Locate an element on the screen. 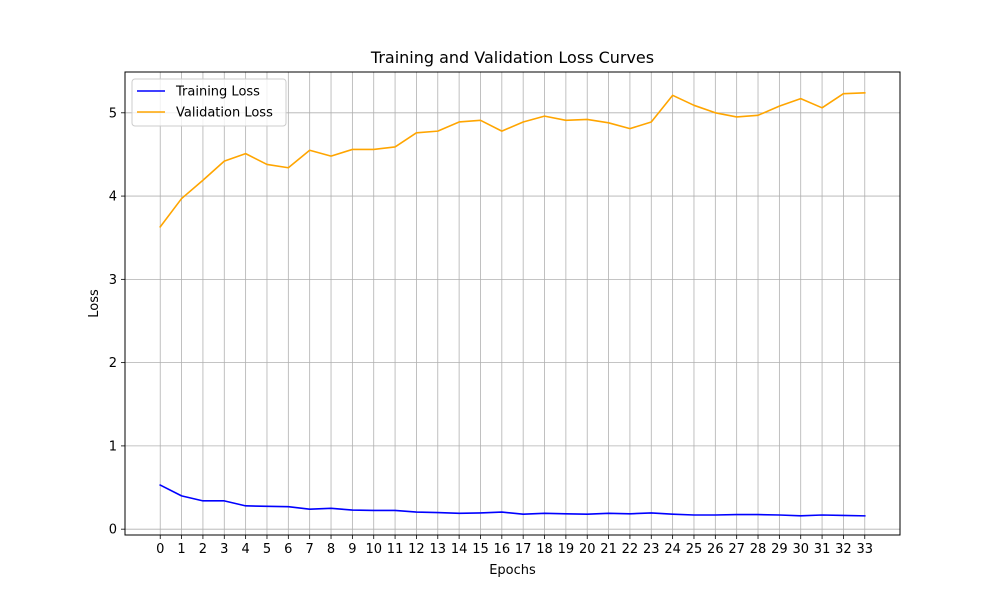 This screenshot has height=604, width=1000. x-tick-label: 19 is located at coordinates (566, 549).